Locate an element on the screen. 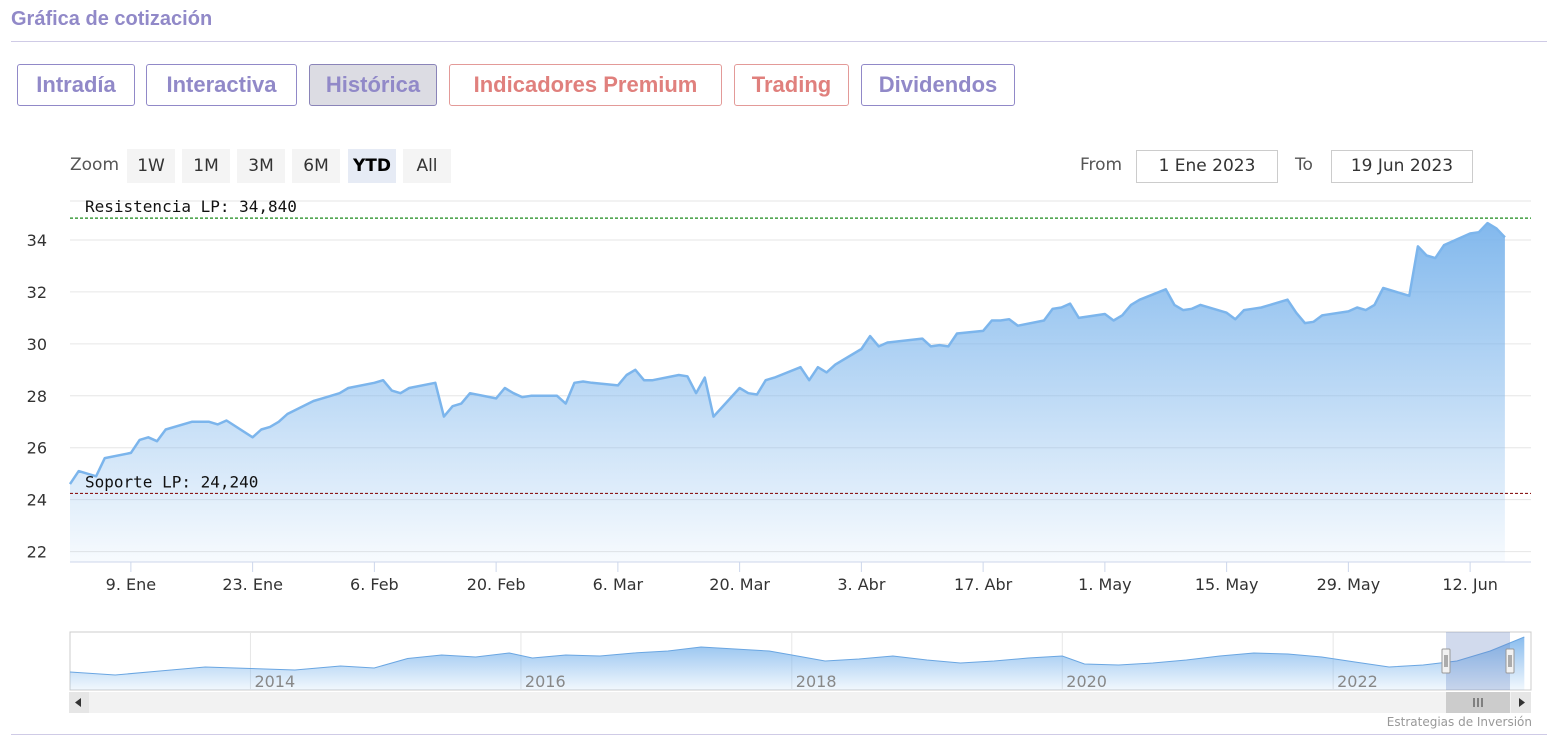 Image resolution: width=1561 pixels, height=756 pixels. support-label: Soporte LP: 24,240 is located at coordinates (171, 481).